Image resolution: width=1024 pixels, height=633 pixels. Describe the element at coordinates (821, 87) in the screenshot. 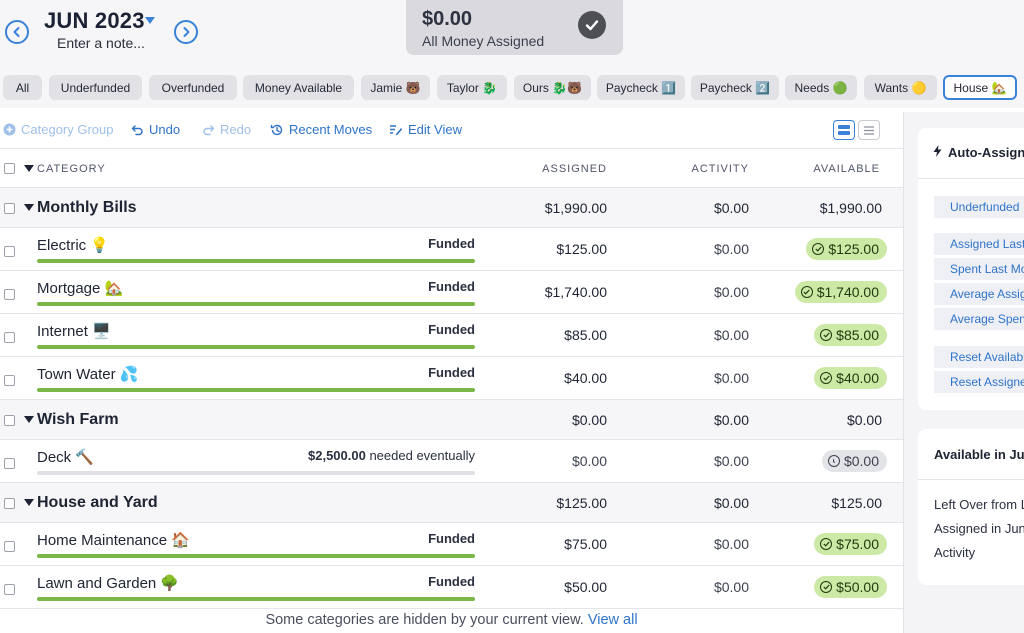

I see `filter-needs: Needs 🟢` at that location.